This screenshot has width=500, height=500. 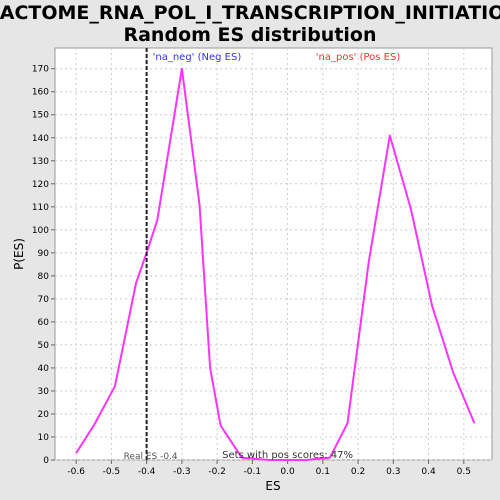 What do you see at coordinates (40, 116) in the screenshot?
I see `y-tick-label: 150` at bounding box center [40, 116].